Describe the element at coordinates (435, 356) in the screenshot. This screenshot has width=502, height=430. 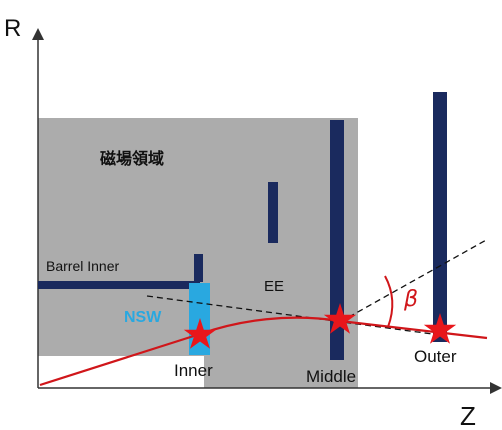
I see `outer-label: Outer` at that location.